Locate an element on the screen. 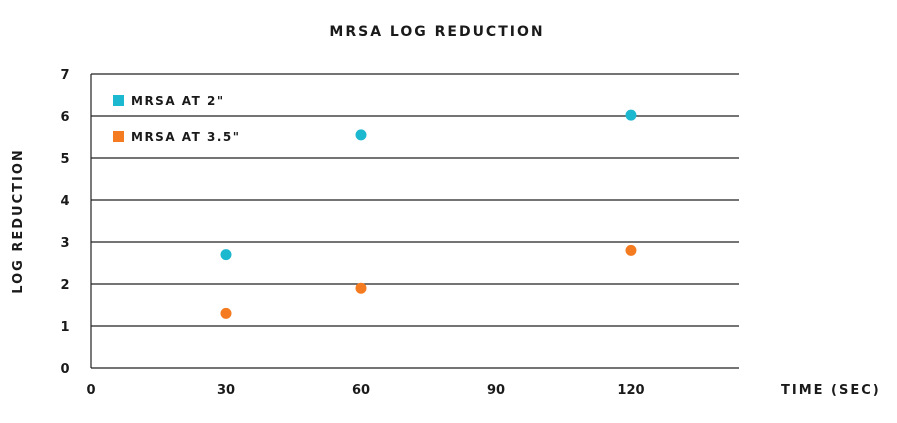 The width and height of the screenshot is (897, 423). y-tick-label: 3 is located at coordinates (64, 243).